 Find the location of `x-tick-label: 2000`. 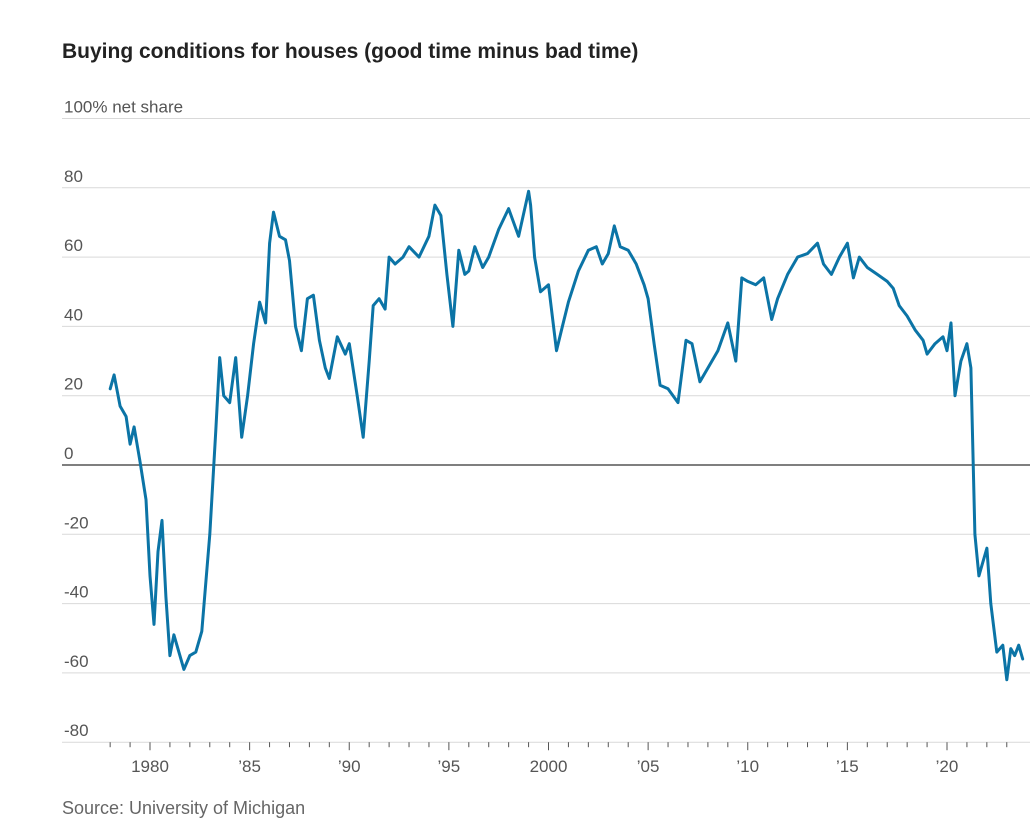

x-tick-label: 2000 is located at coordinates (549, 766).